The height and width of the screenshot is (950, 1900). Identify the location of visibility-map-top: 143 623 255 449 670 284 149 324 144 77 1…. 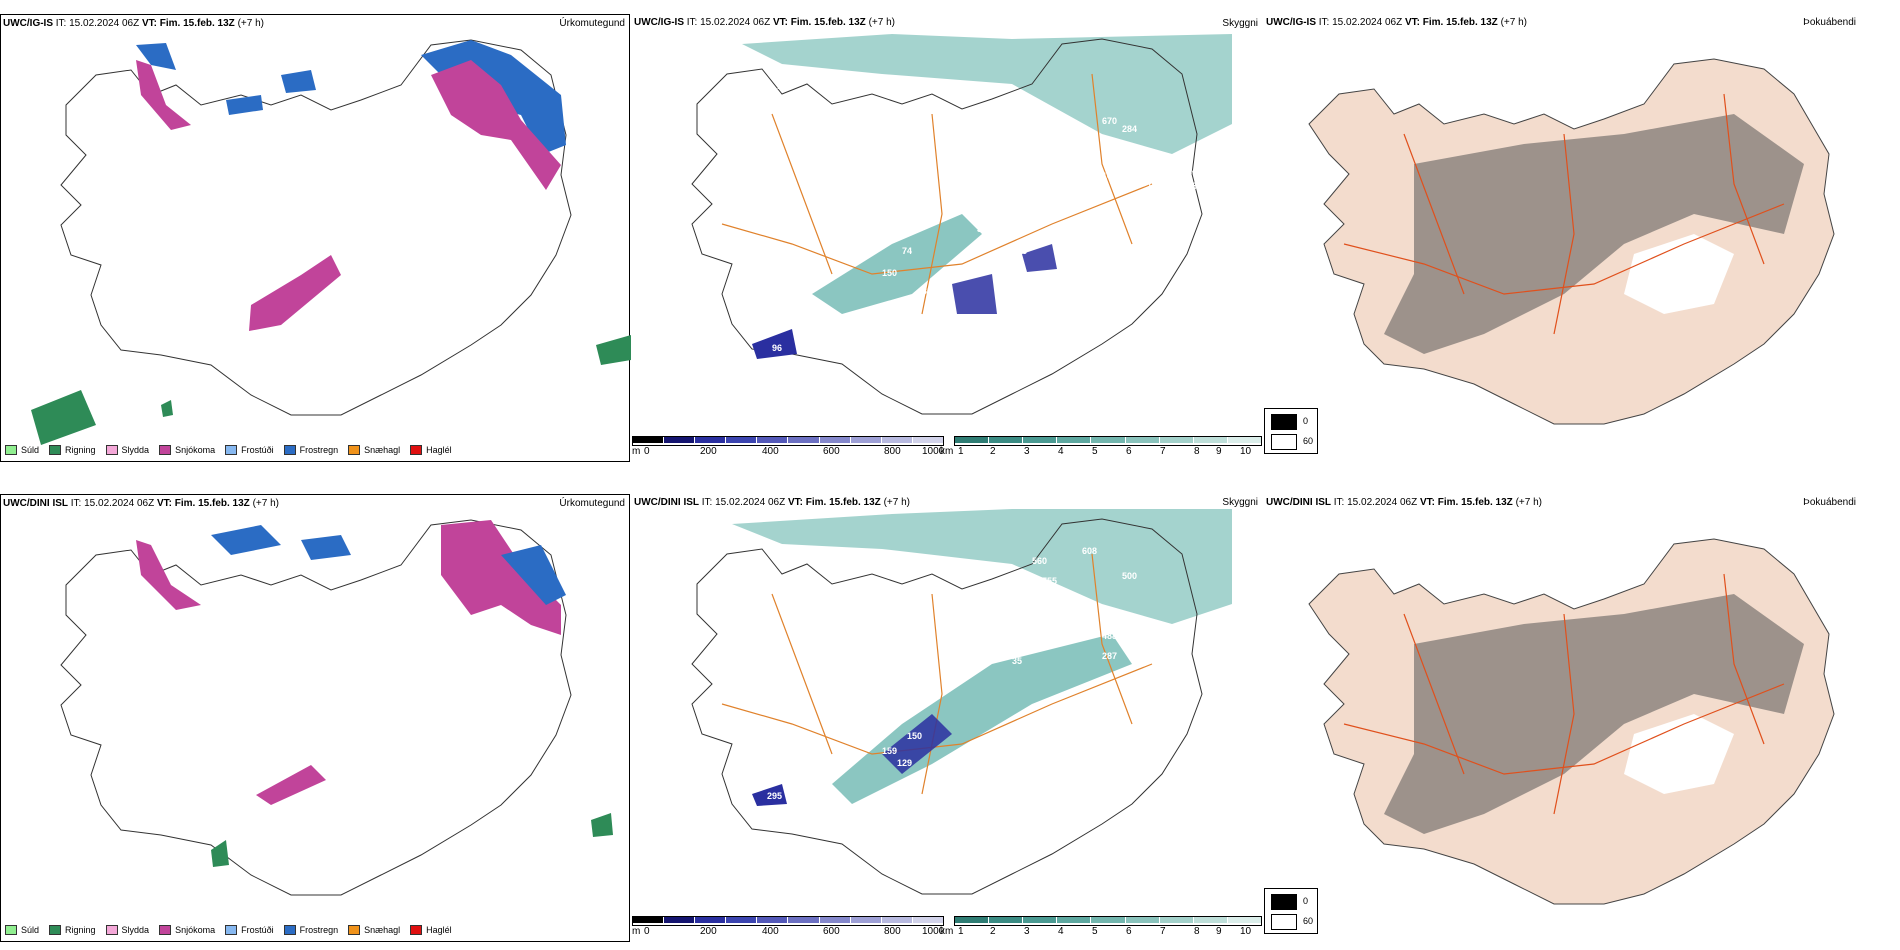
(961, 224).